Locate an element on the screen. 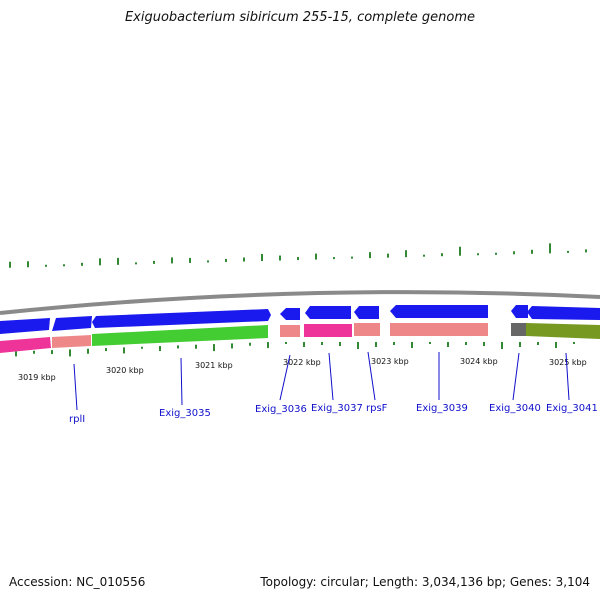  feature-band is located at coordinates (300, 338).